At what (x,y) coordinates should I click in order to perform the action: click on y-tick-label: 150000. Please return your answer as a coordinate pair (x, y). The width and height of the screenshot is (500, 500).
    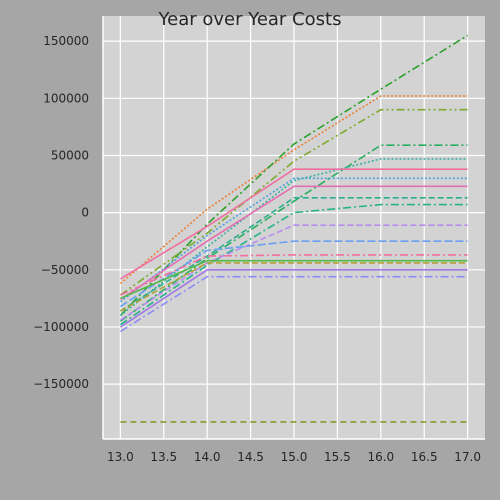
    Looking at the image, I should click on (66, 41).